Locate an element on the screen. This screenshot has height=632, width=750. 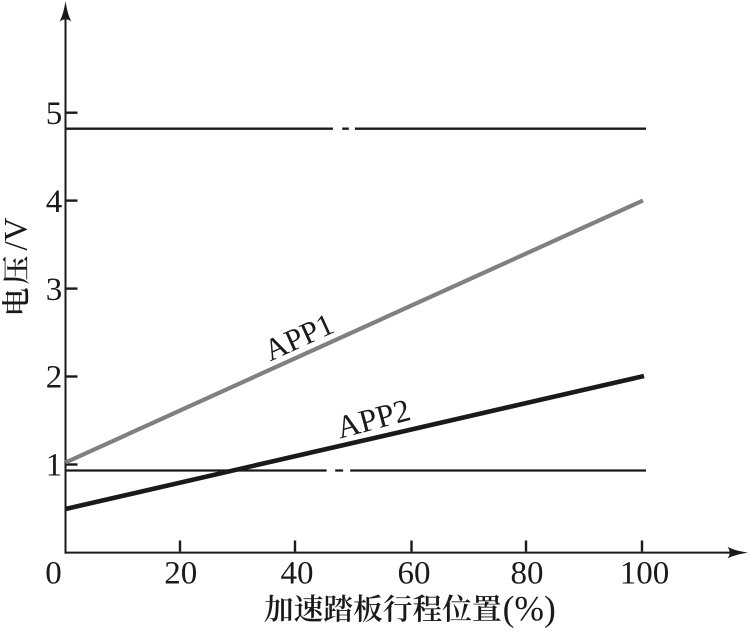
svg-text: 4 is located at coordinates (54, 202).